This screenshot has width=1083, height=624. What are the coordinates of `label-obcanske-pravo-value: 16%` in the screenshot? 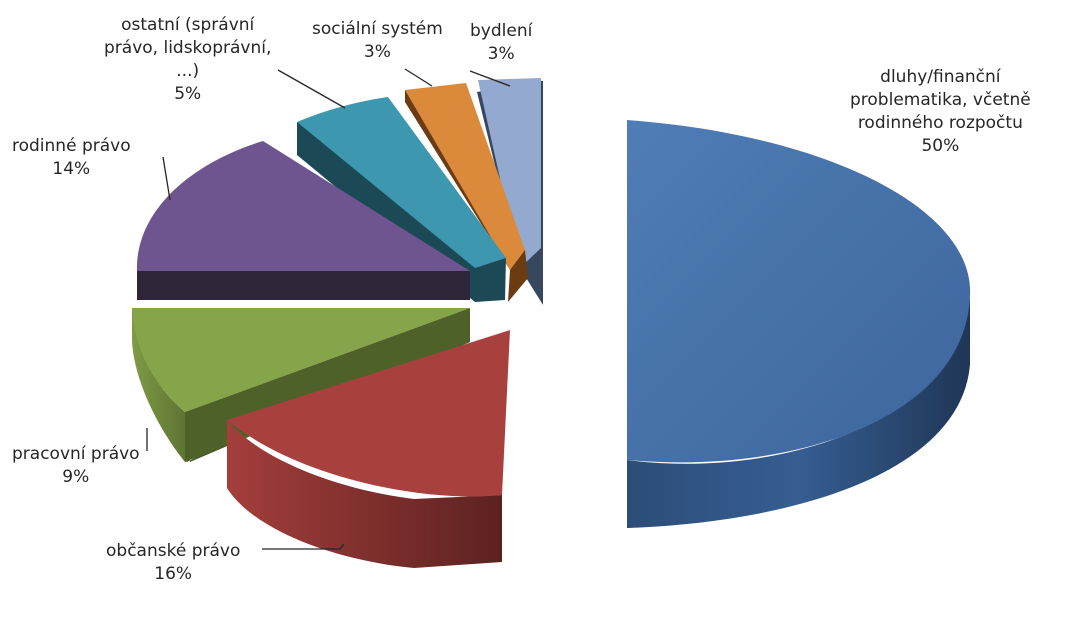 It's located at (173, 574).